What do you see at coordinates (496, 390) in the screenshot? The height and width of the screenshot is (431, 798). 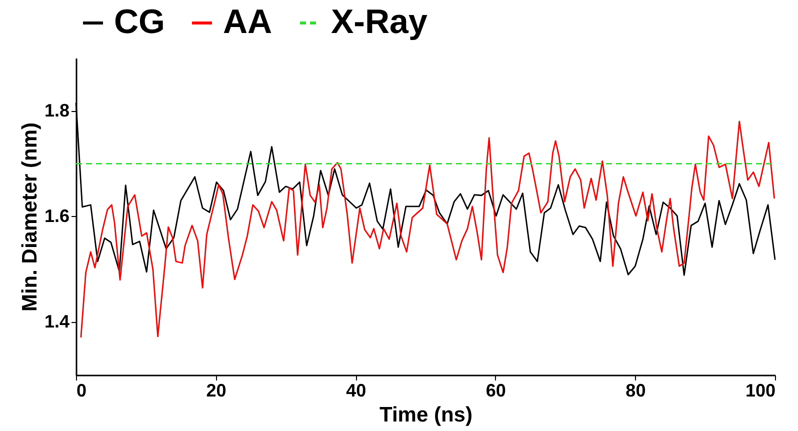 I see `x-tick-label: 60` at bounding box center [496, 390].